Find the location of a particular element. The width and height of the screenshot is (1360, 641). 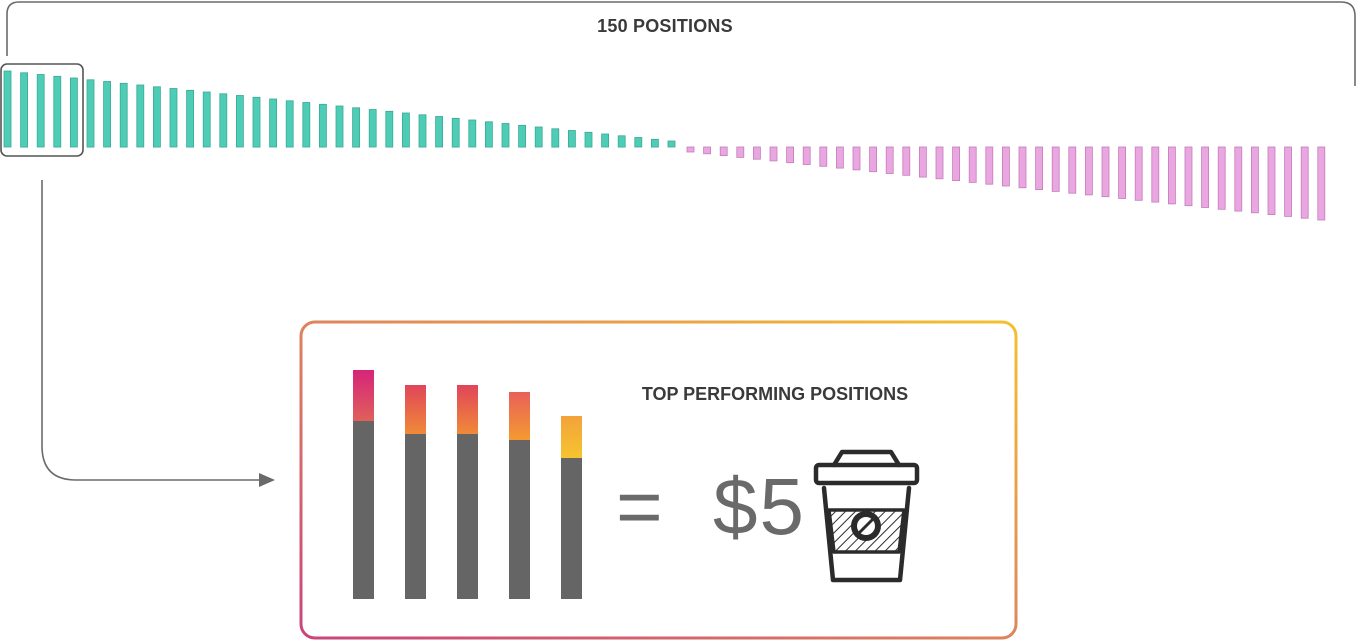

top-five-stacked-bars is located at coordinates (467, 484).